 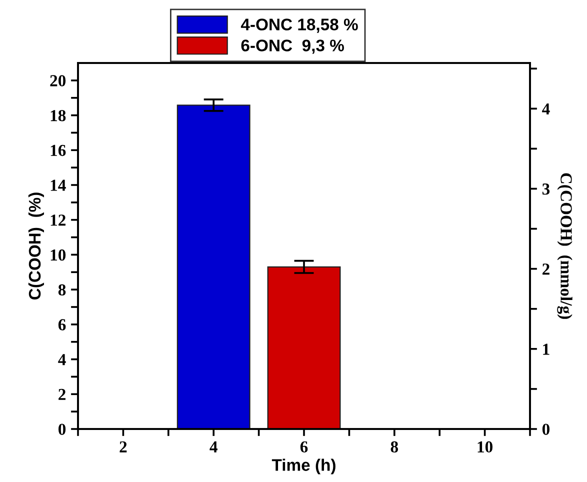 What do you see at coordinates (62, 360) in the screenshot?
I see `y-tick-label: 4` at bounding box center [62, 360].